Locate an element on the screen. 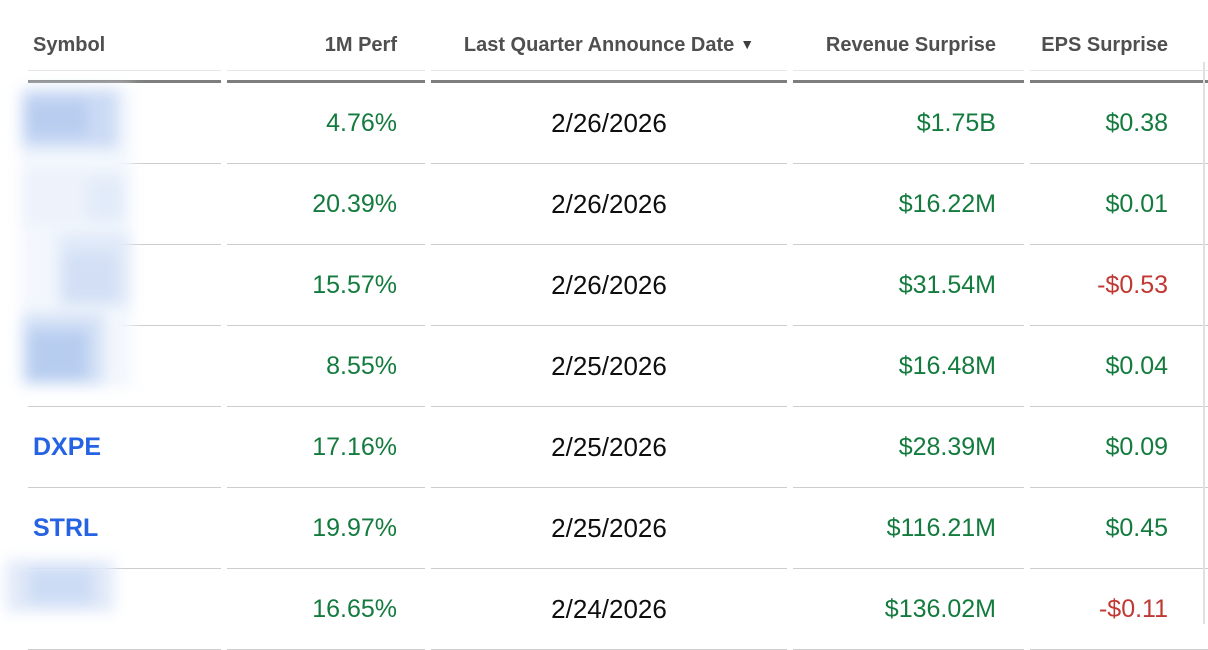  table-row: 4.76% 2/26/2026 $1.75B $0.38 is located at coordinates (618, 123).